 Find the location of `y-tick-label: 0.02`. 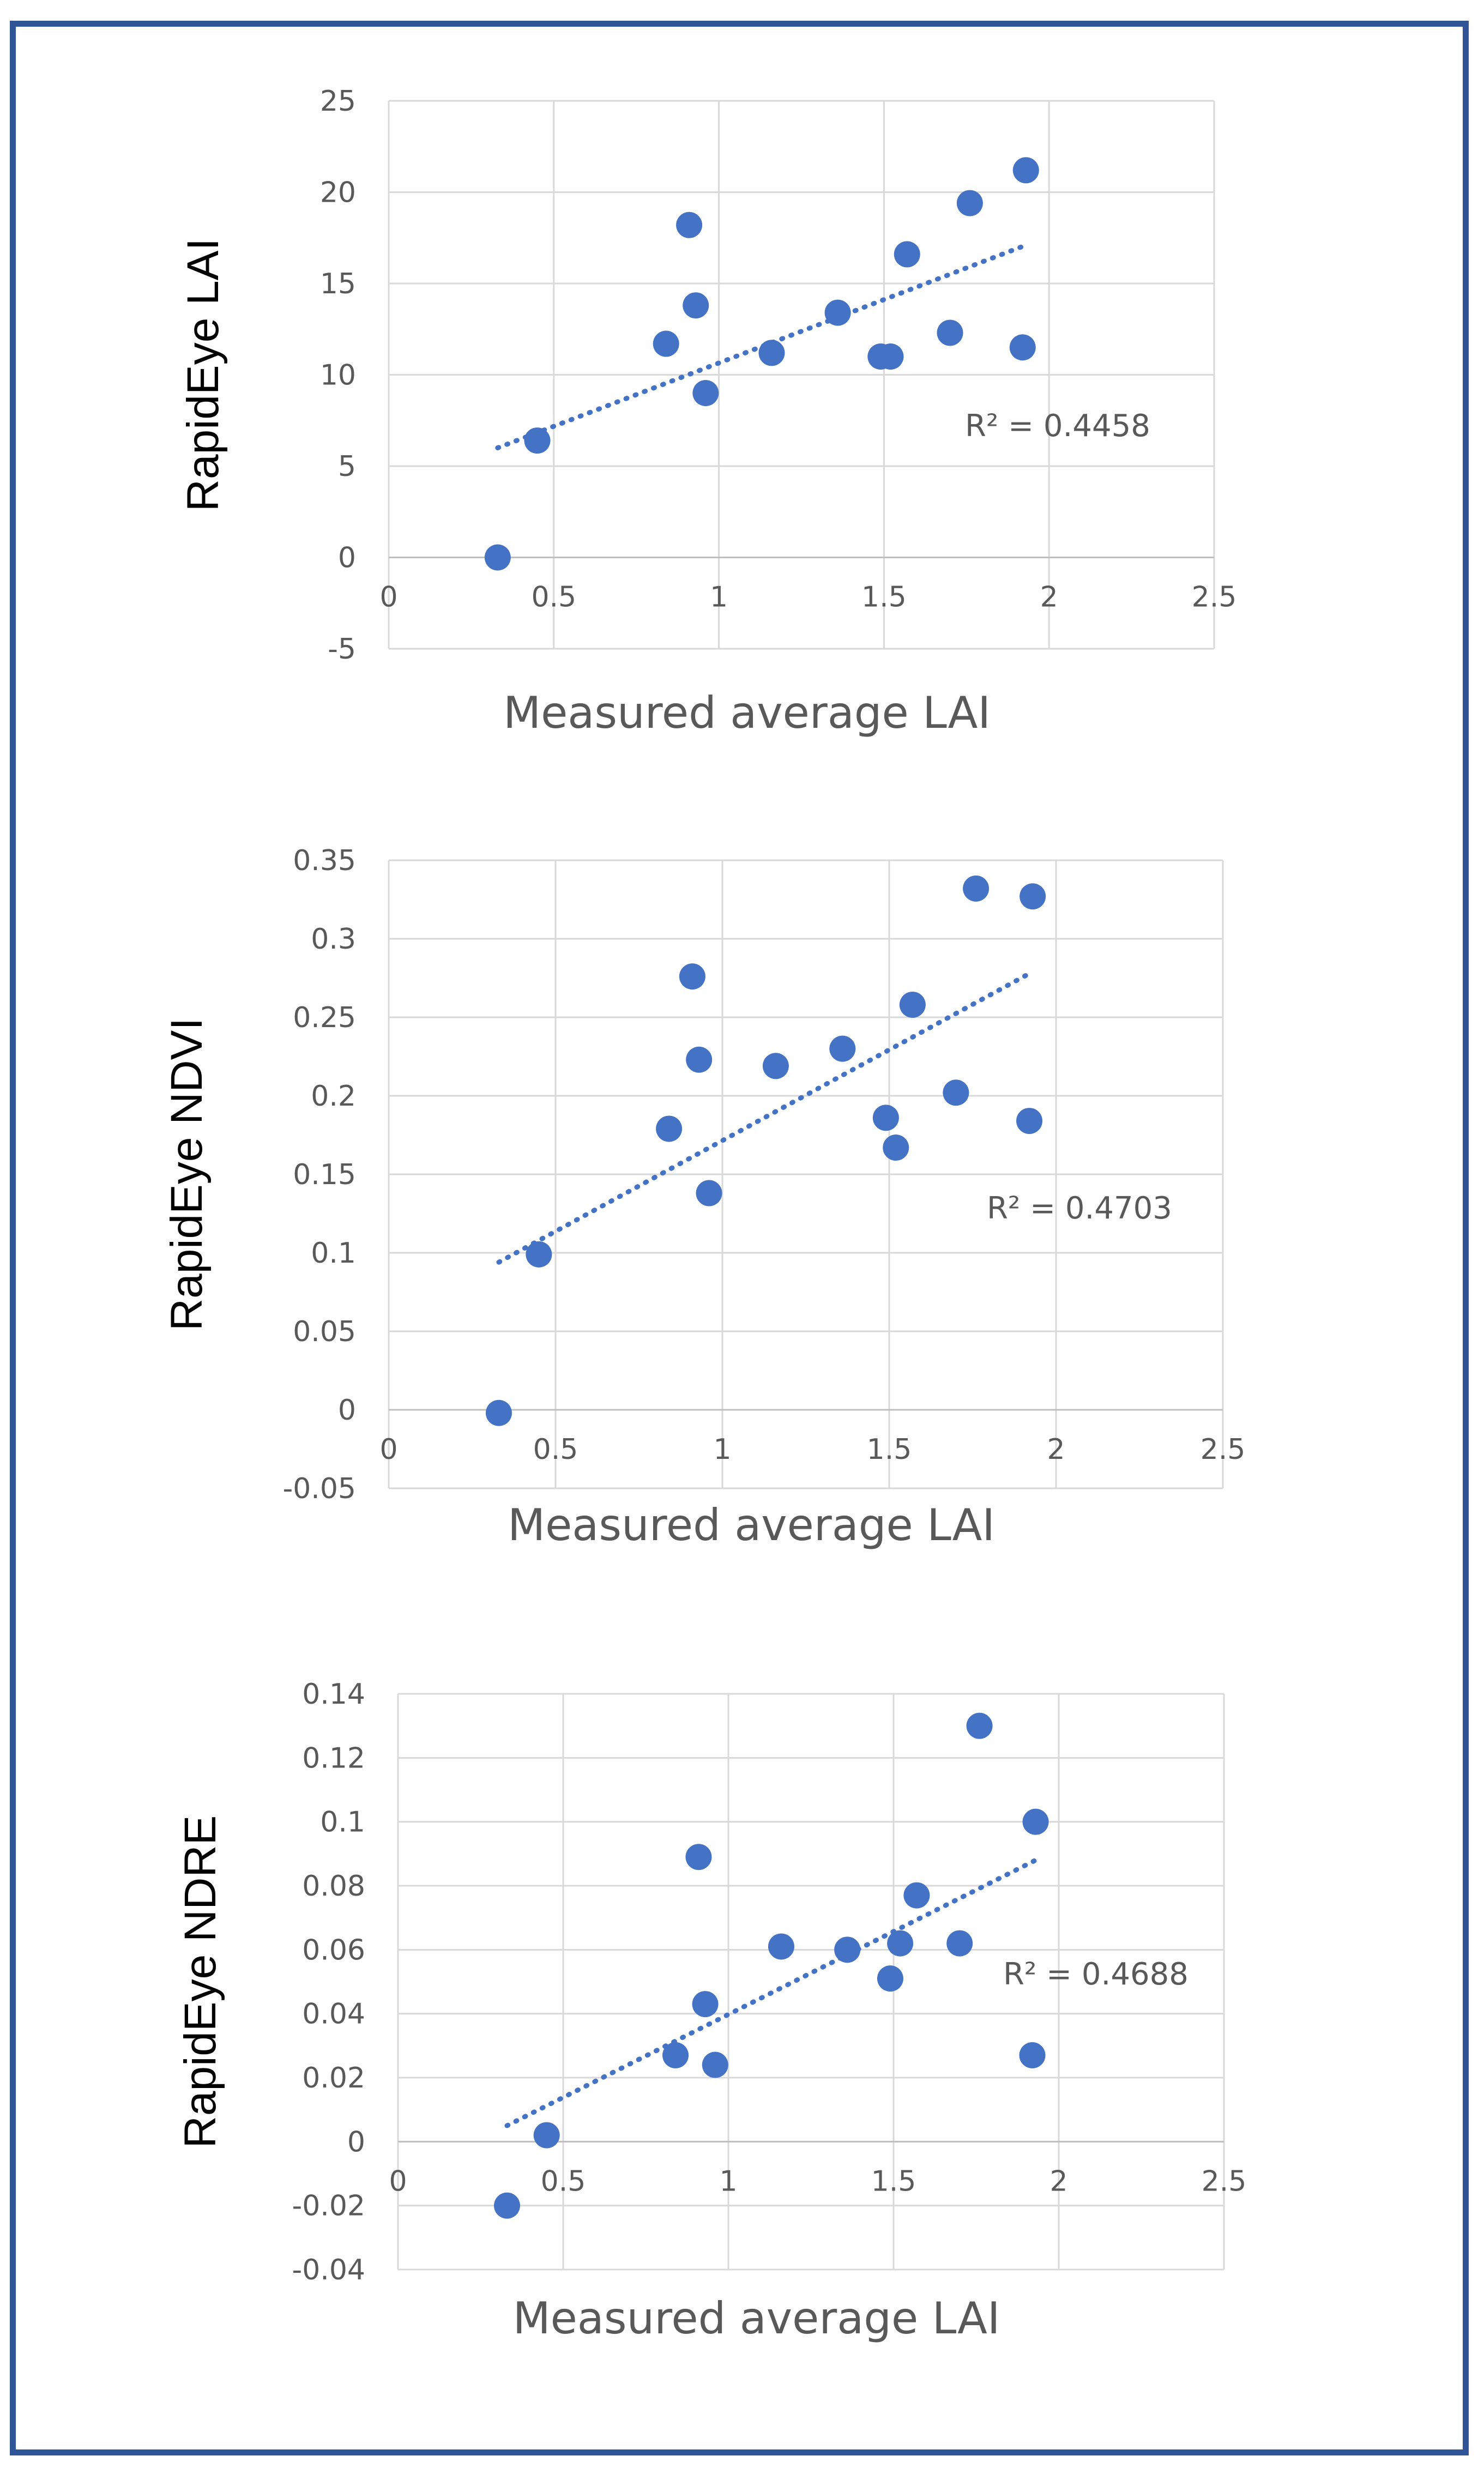

y-tick-label: 0.02 is located at coordinates (333, 2078).